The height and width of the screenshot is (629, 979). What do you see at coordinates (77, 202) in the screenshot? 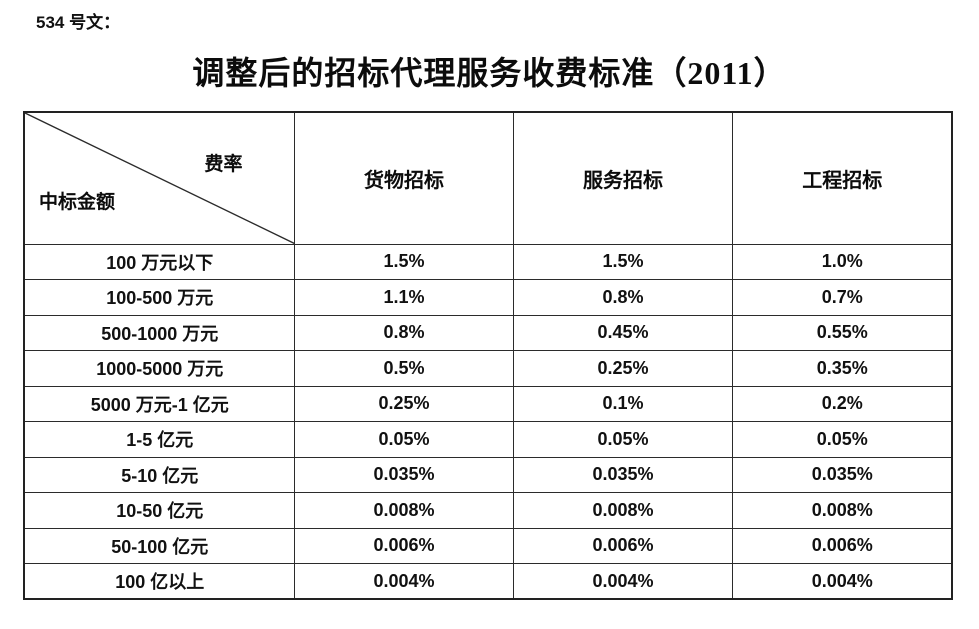
I see `corner-label-bid-amount: 中标金额` at bounding box center [77, 202].